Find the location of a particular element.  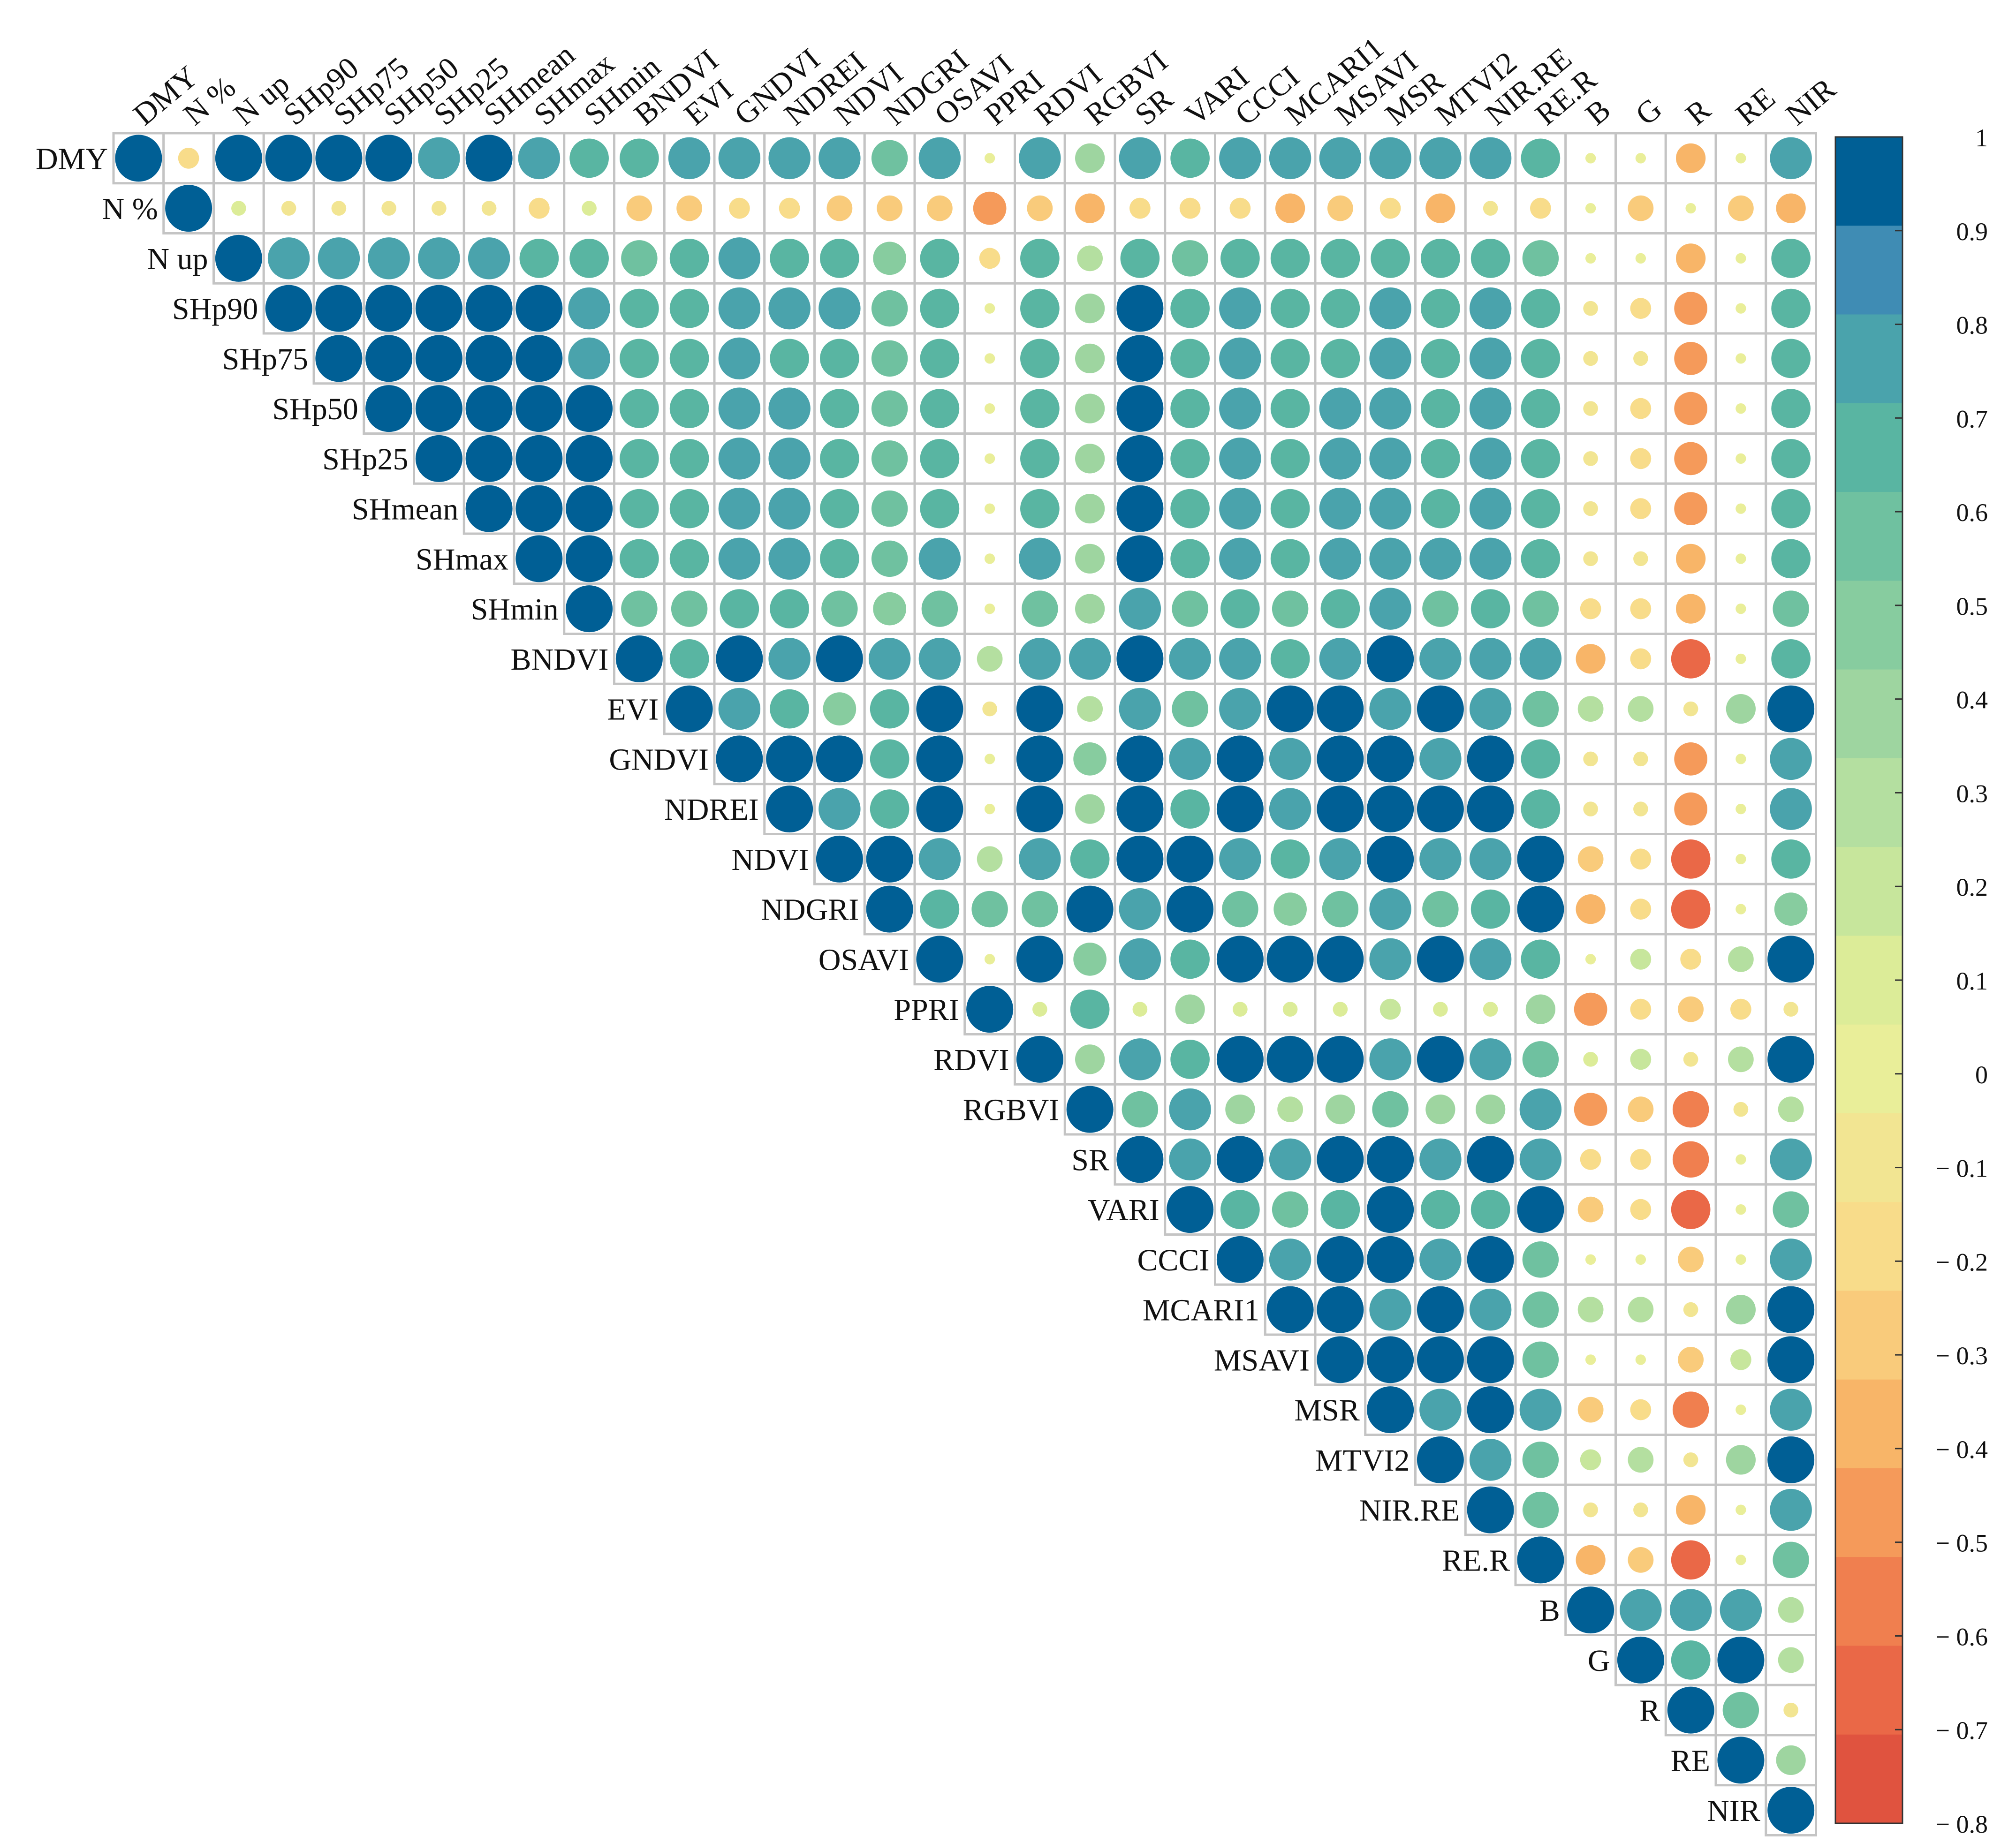

row-label: EVI is located at coordinates (633, 710).